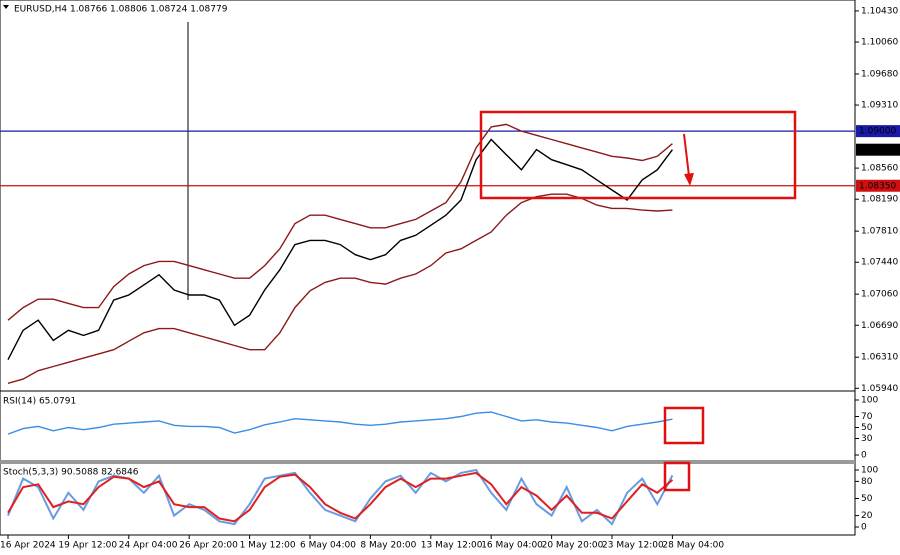 The image size is (900, 555). I want to click on y-tick-label: 1.06310, so click(879, 358).